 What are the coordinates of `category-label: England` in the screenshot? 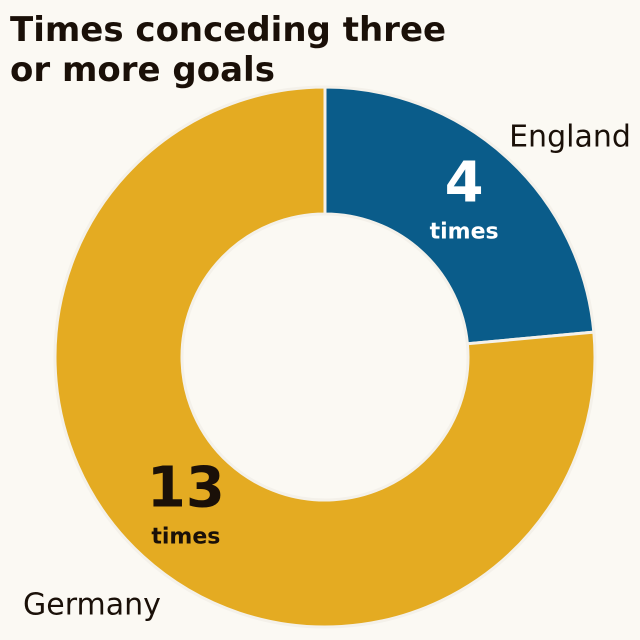 It's located at (570, 137).